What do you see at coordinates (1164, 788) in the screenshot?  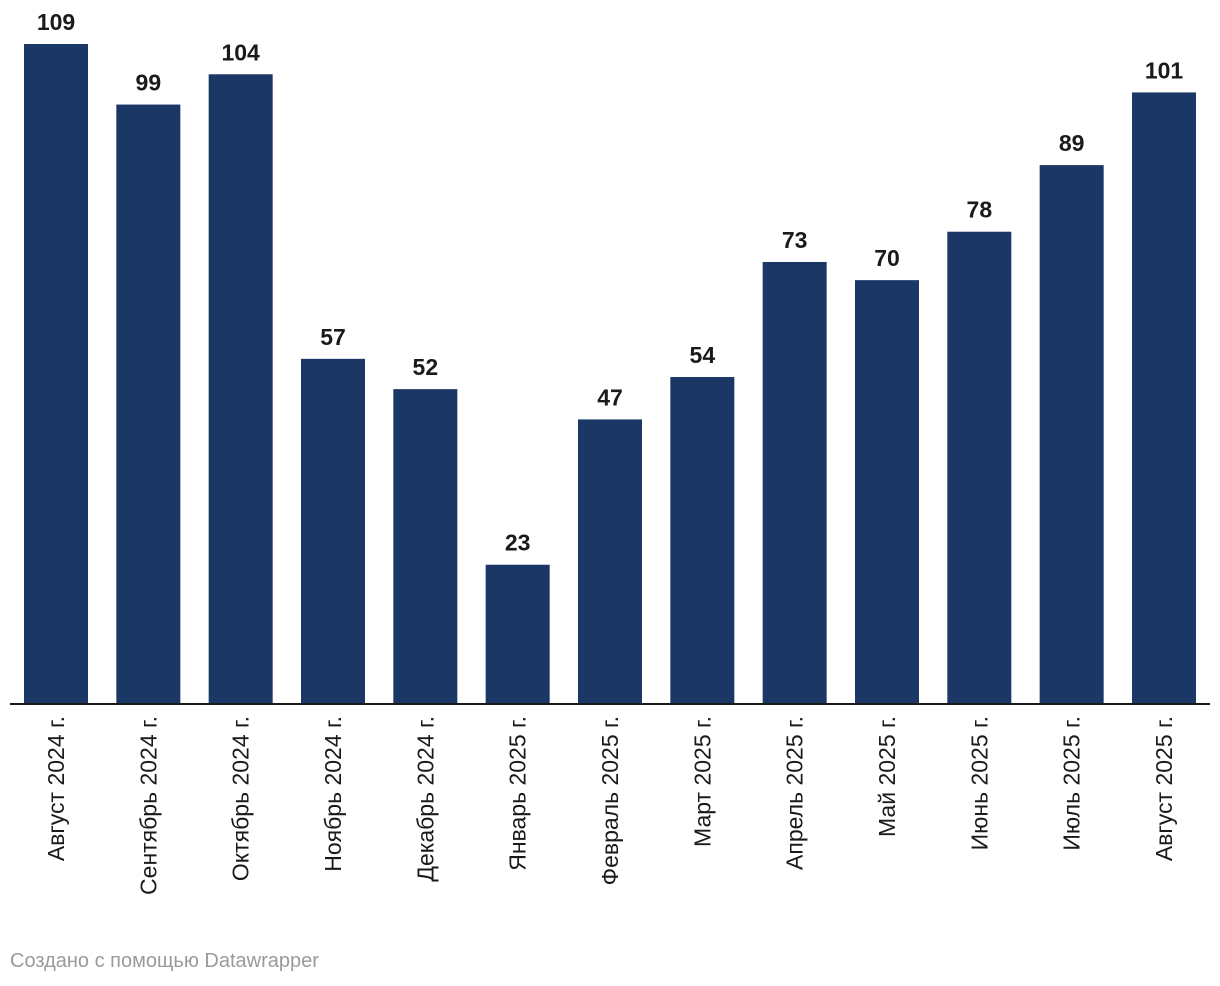 I see `x-tick-label: Август 2025 г.` at bounding box center [1164, 788].